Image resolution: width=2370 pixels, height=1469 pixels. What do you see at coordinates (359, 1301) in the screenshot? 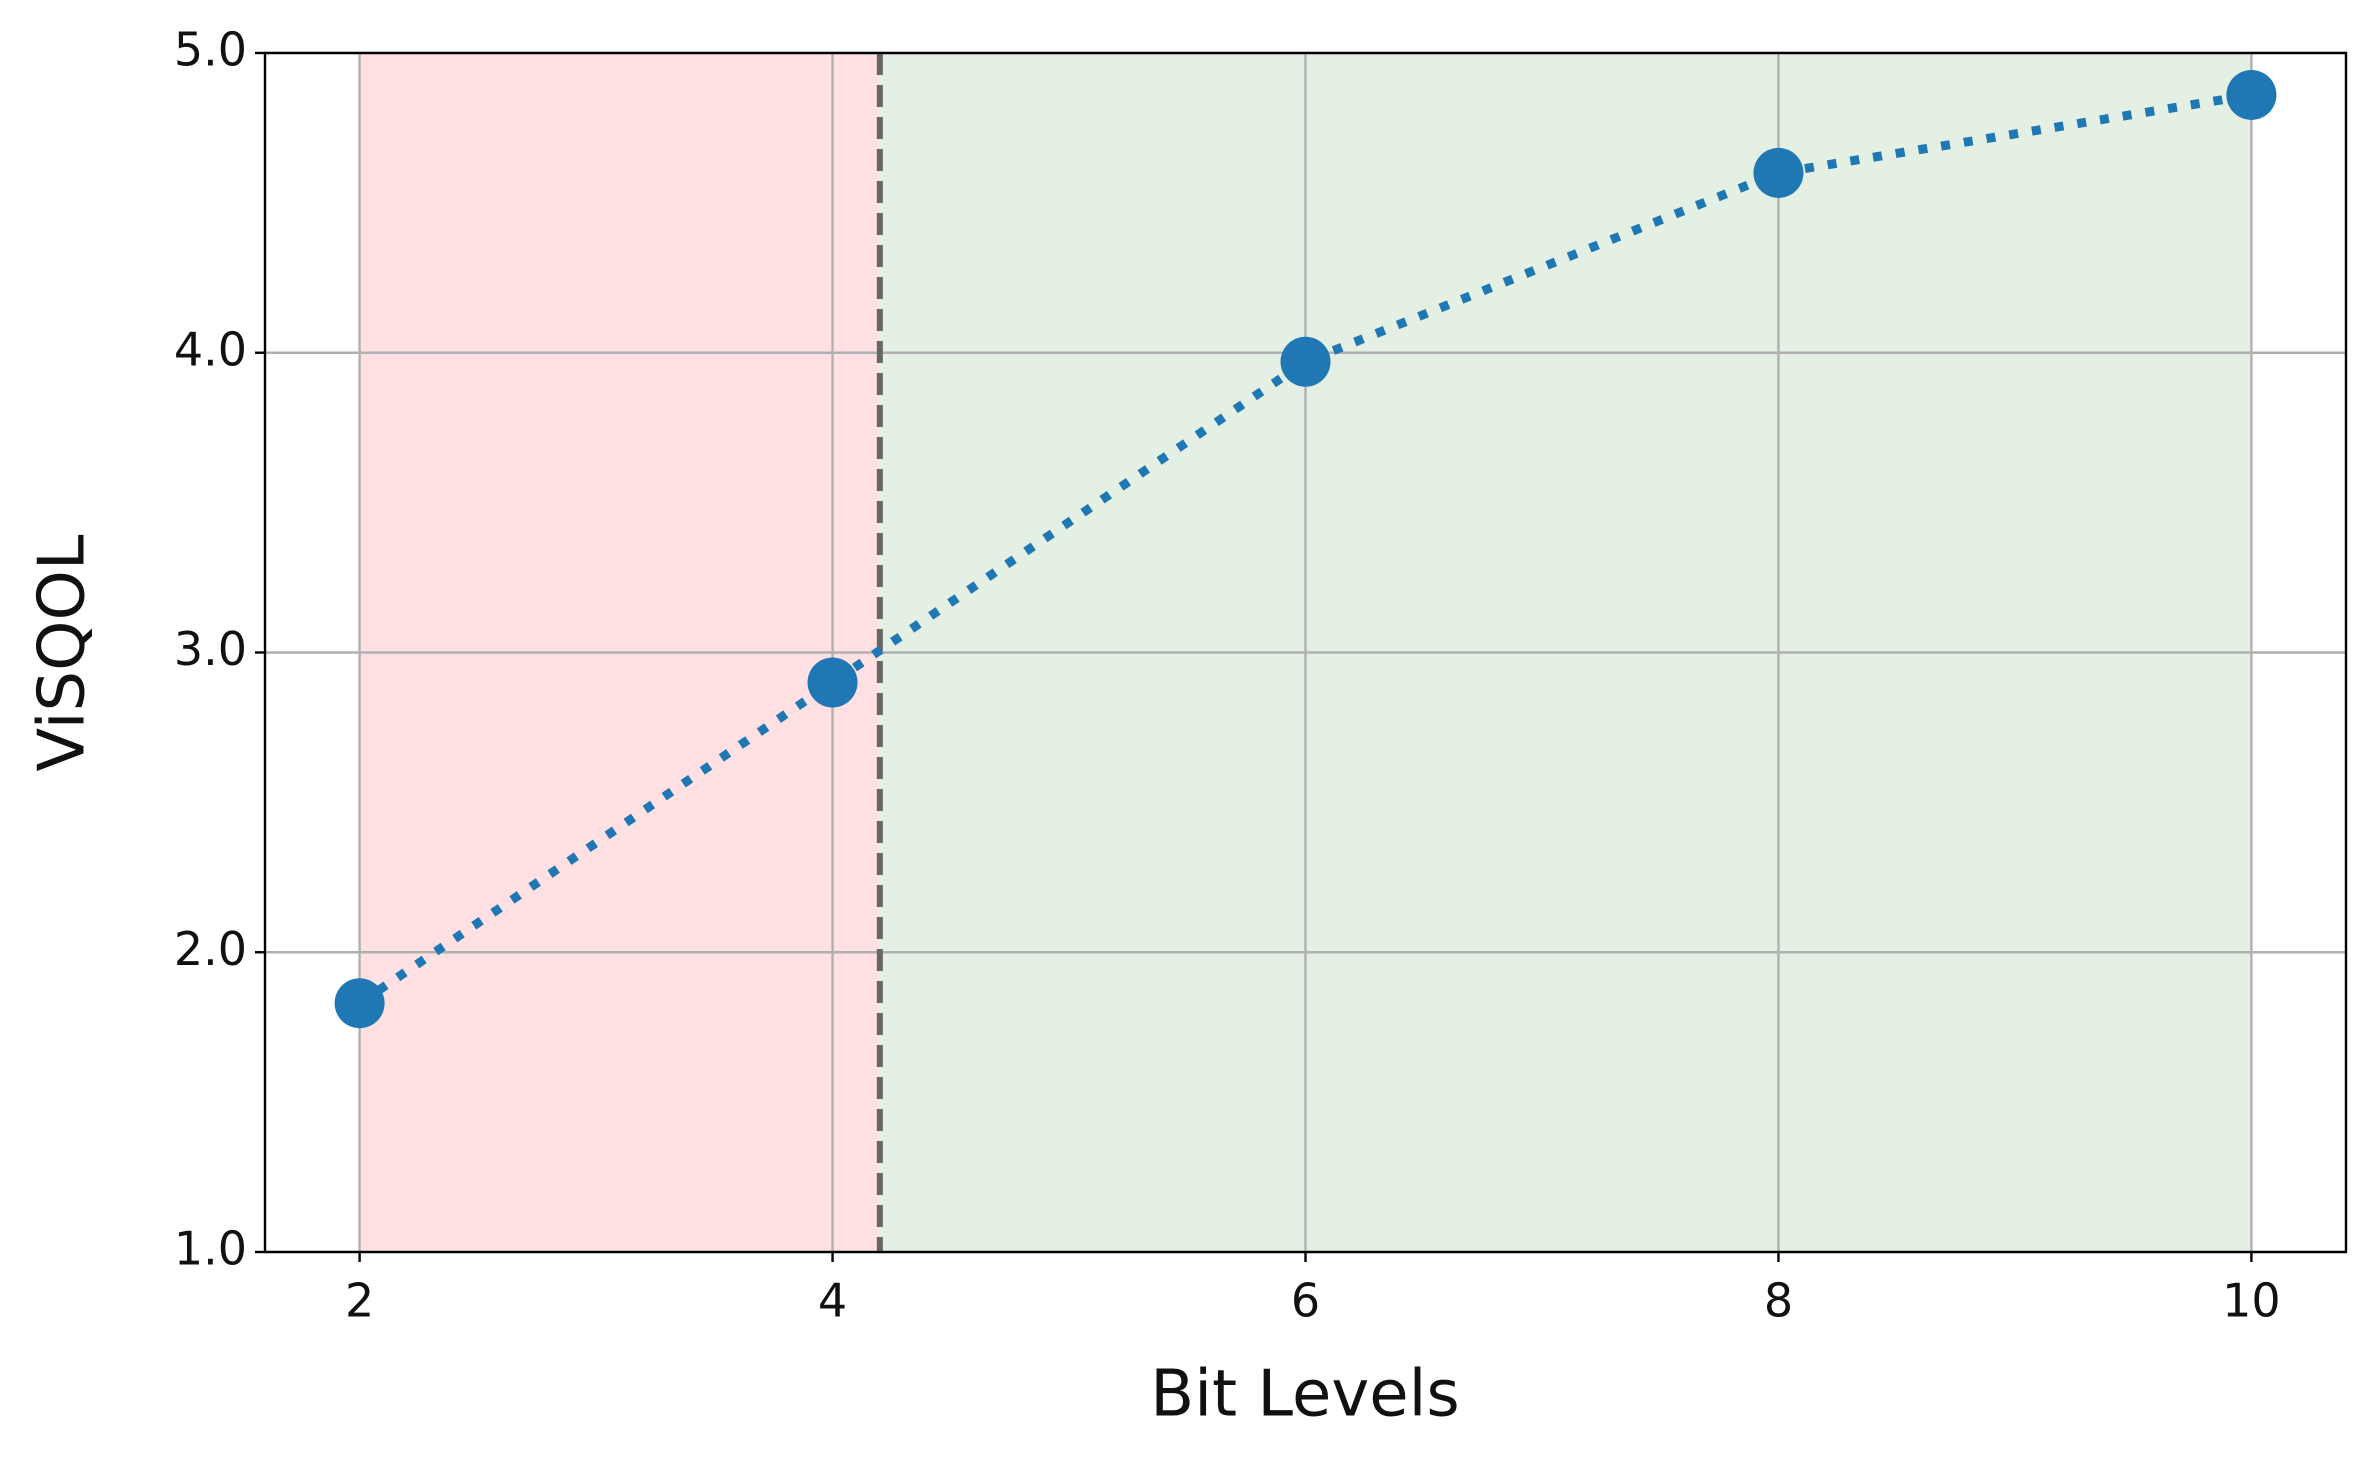
I see `x-tick-label: 2` at bounding box center [359, 1301].